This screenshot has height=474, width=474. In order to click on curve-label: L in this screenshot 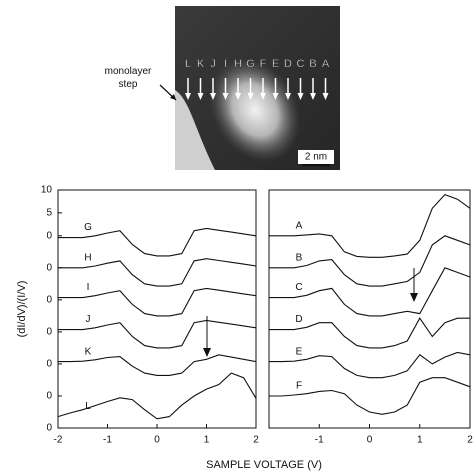, I will do `click(88, 406)`.